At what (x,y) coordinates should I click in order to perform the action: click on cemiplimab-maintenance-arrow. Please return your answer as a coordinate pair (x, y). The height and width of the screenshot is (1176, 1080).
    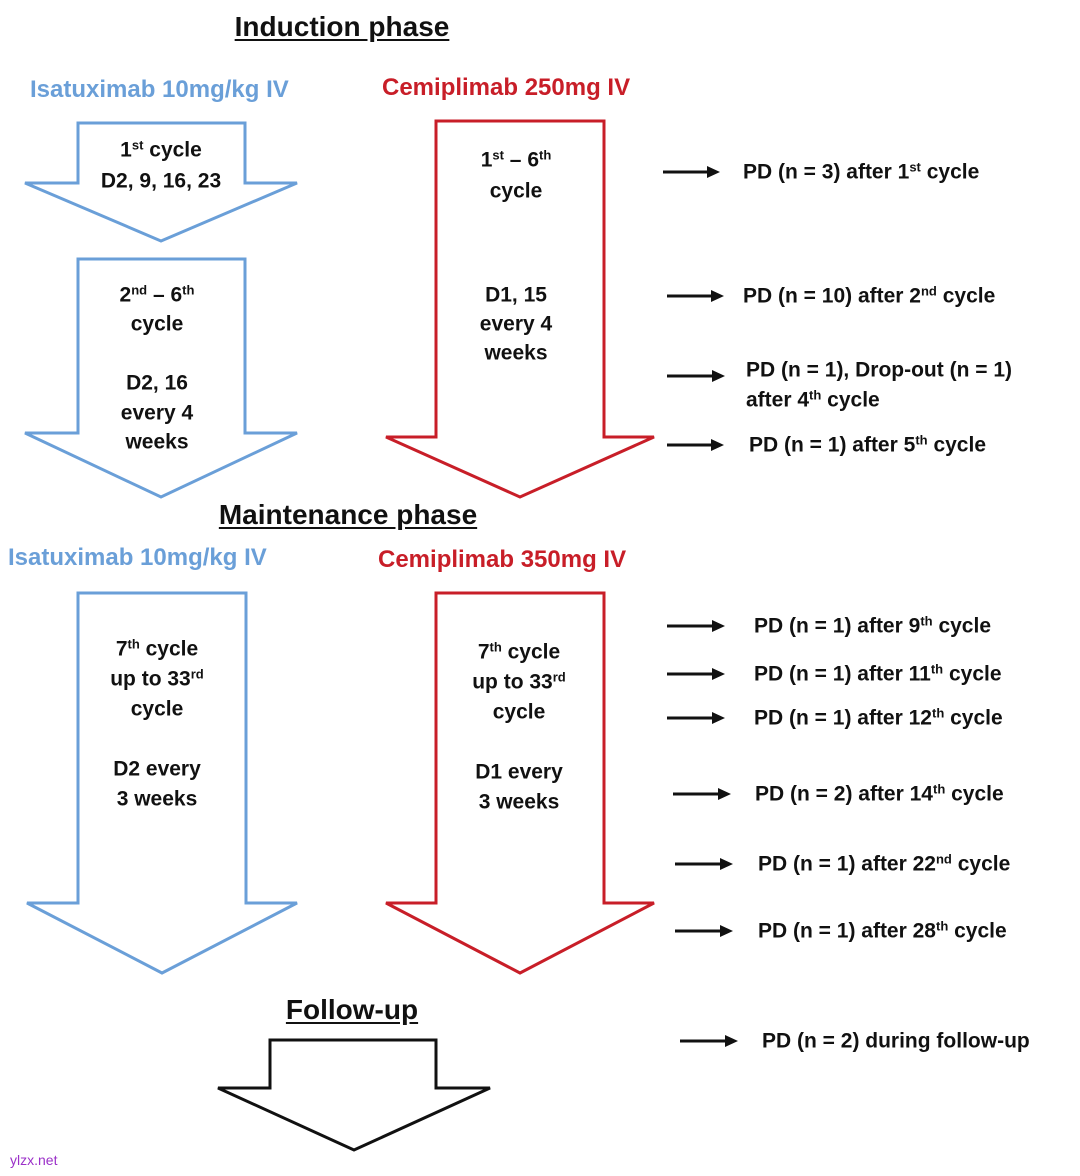
    Looking at the image, I should click on (520, 783).